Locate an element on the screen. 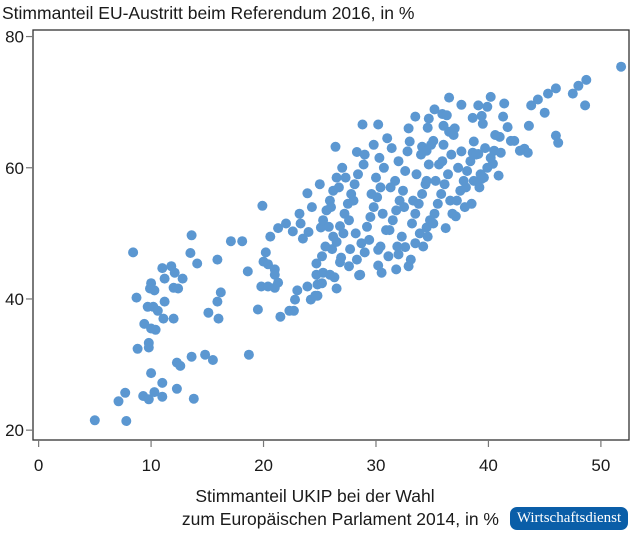 This screenshot has width=630, height=535. y-tick-label: 20 is located at coordinates (14, 430).